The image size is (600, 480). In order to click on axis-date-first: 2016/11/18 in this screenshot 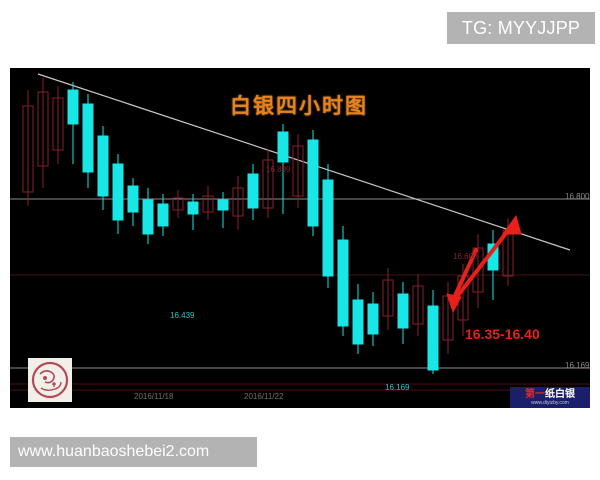, I will do `click(154, 396)`.